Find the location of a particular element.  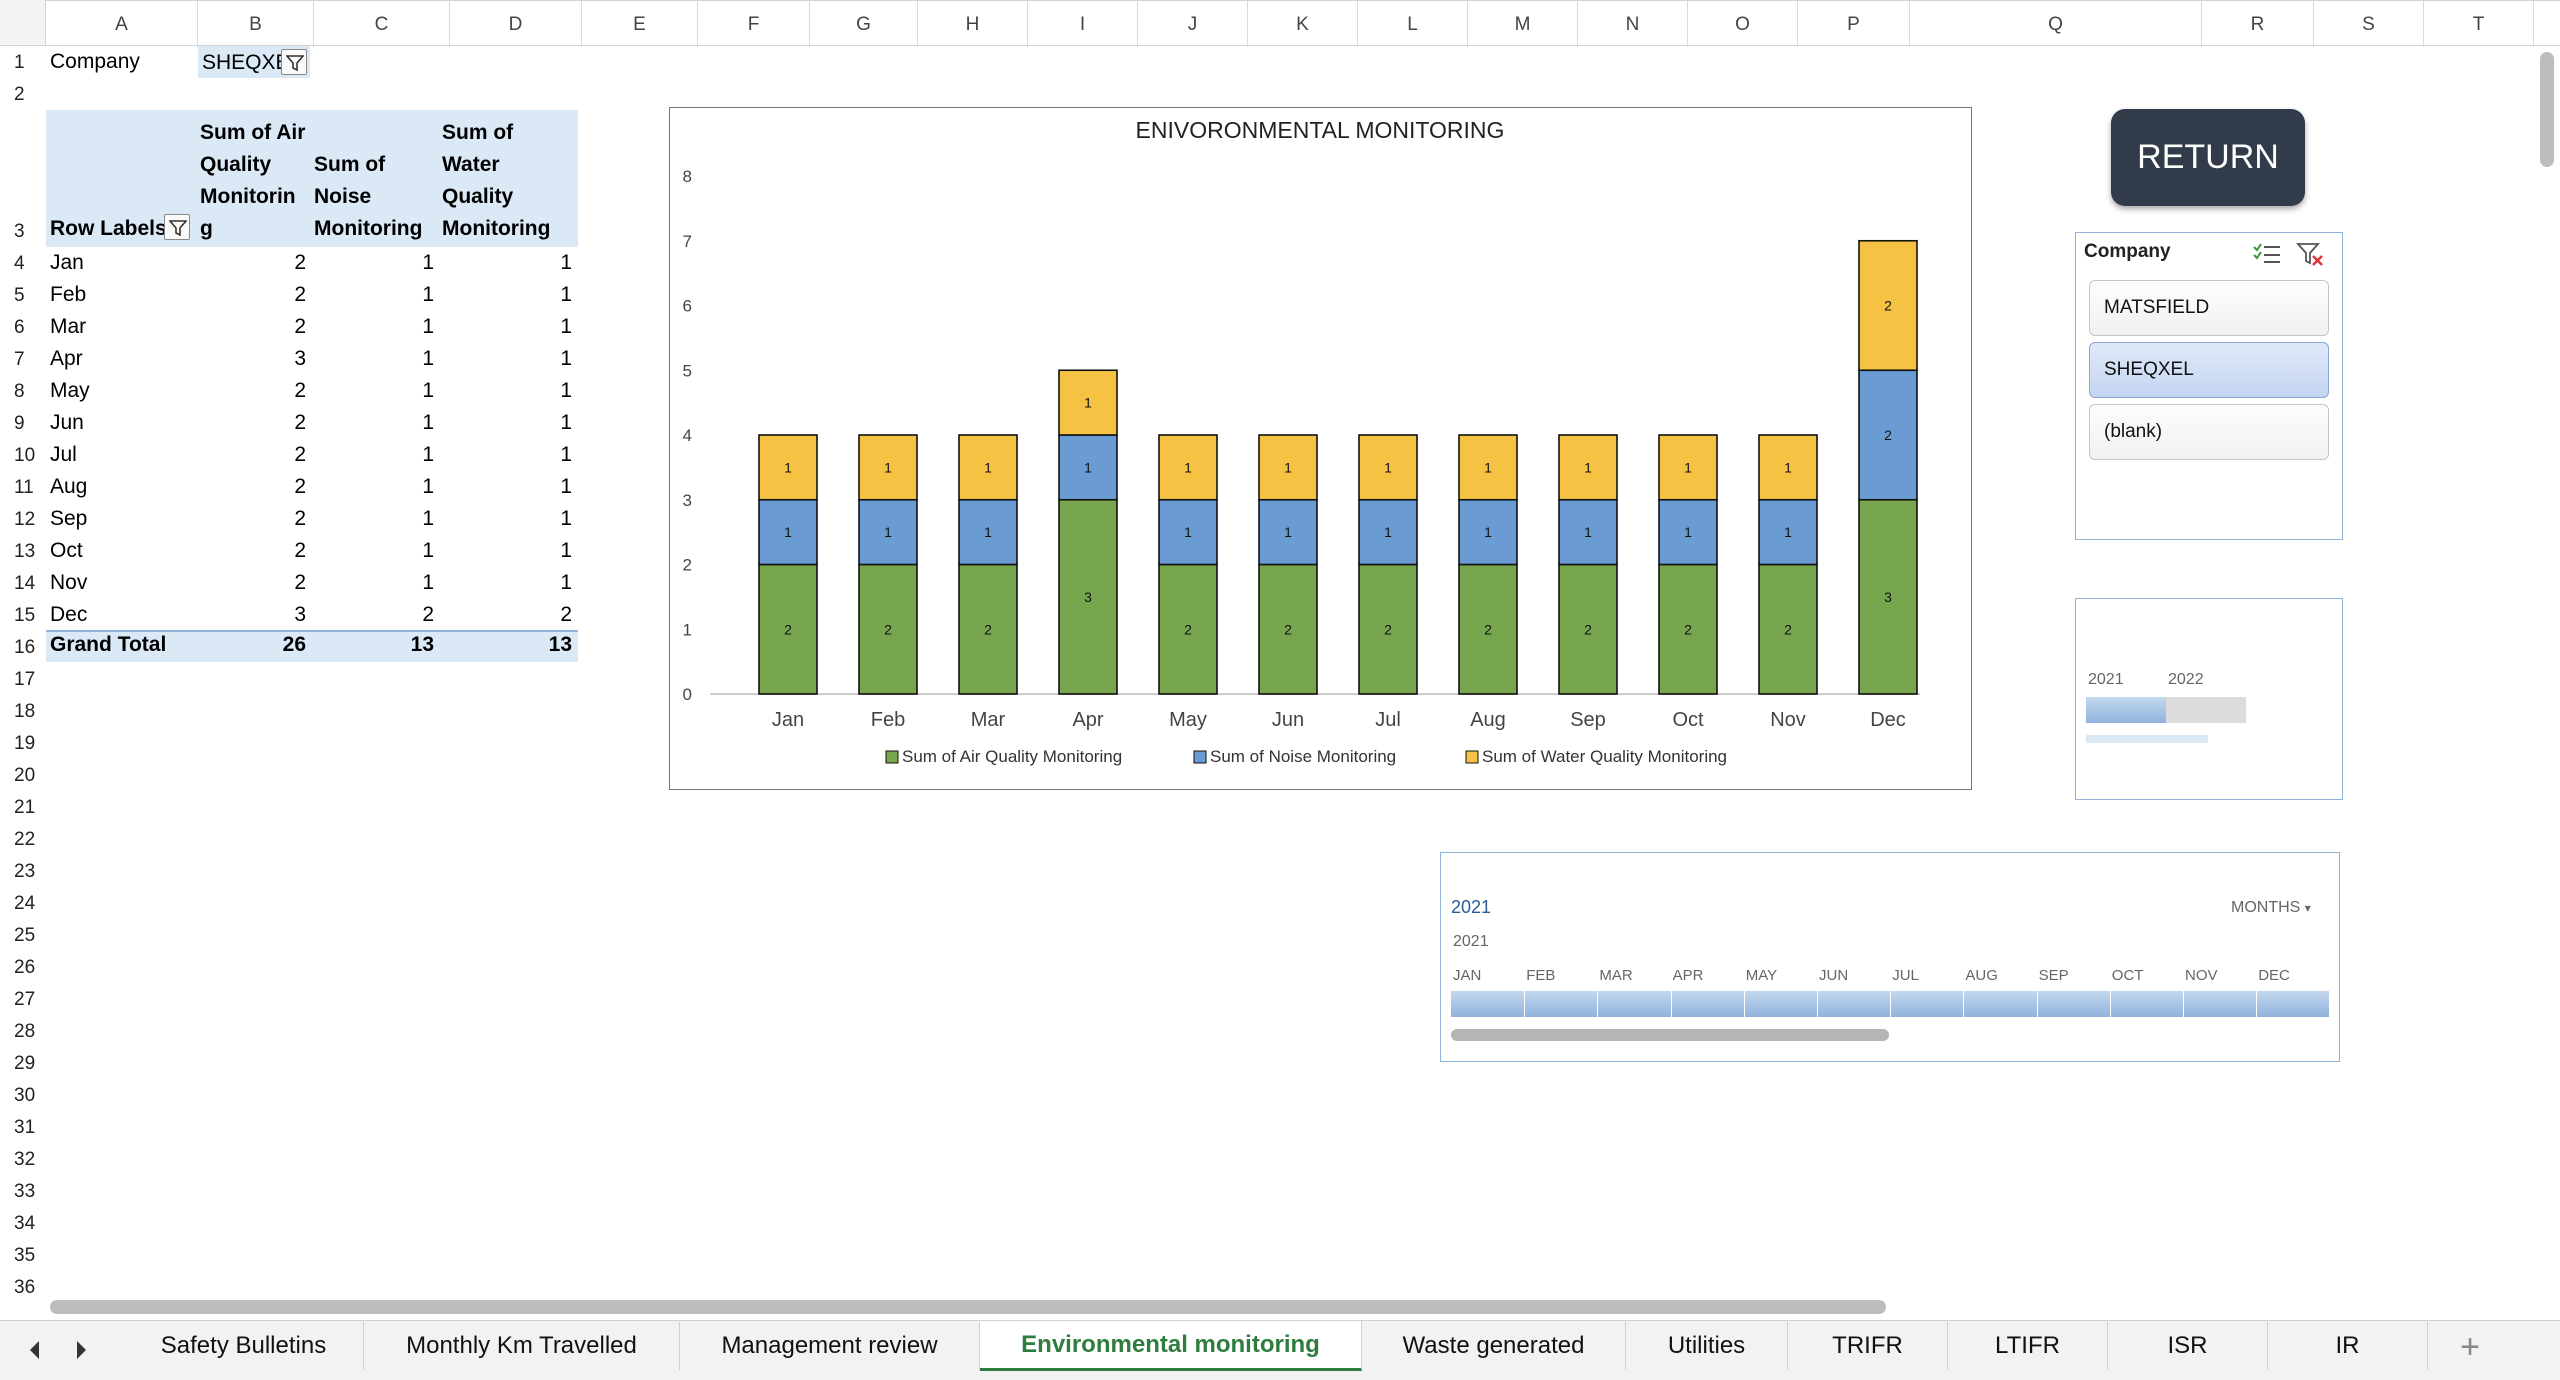

column-header-j: J is located at coordinates (1193, 24).